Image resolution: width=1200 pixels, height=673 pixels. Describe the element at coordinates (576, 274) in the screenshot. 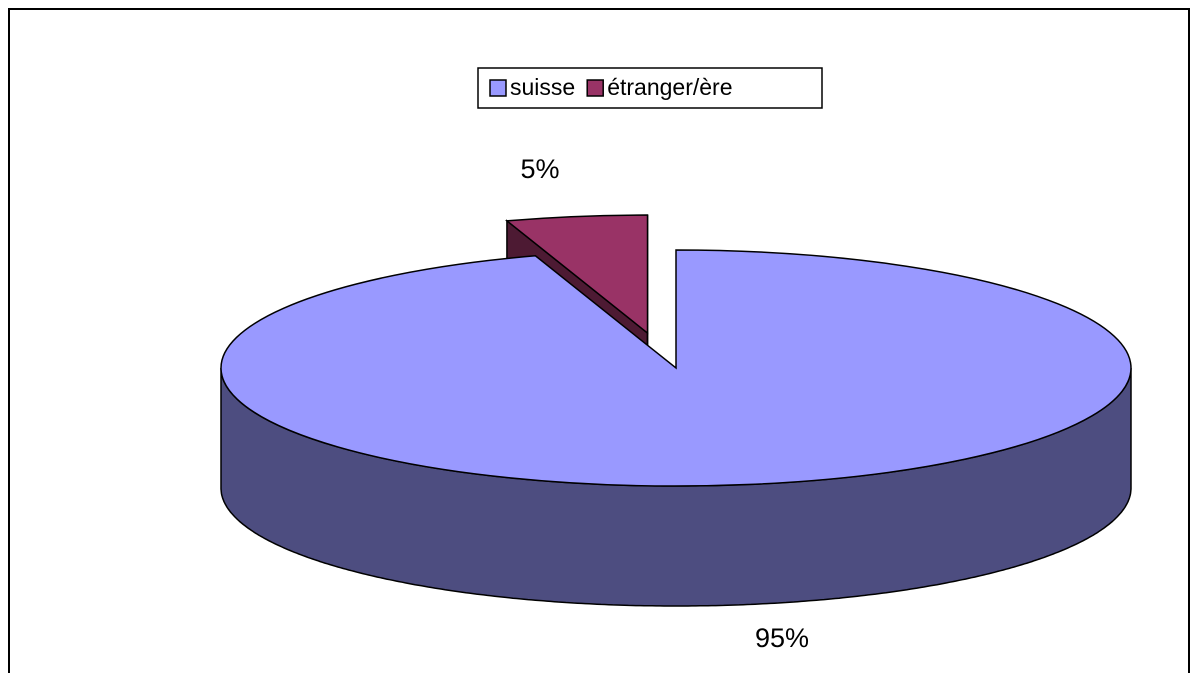

I see `slice` at that location.